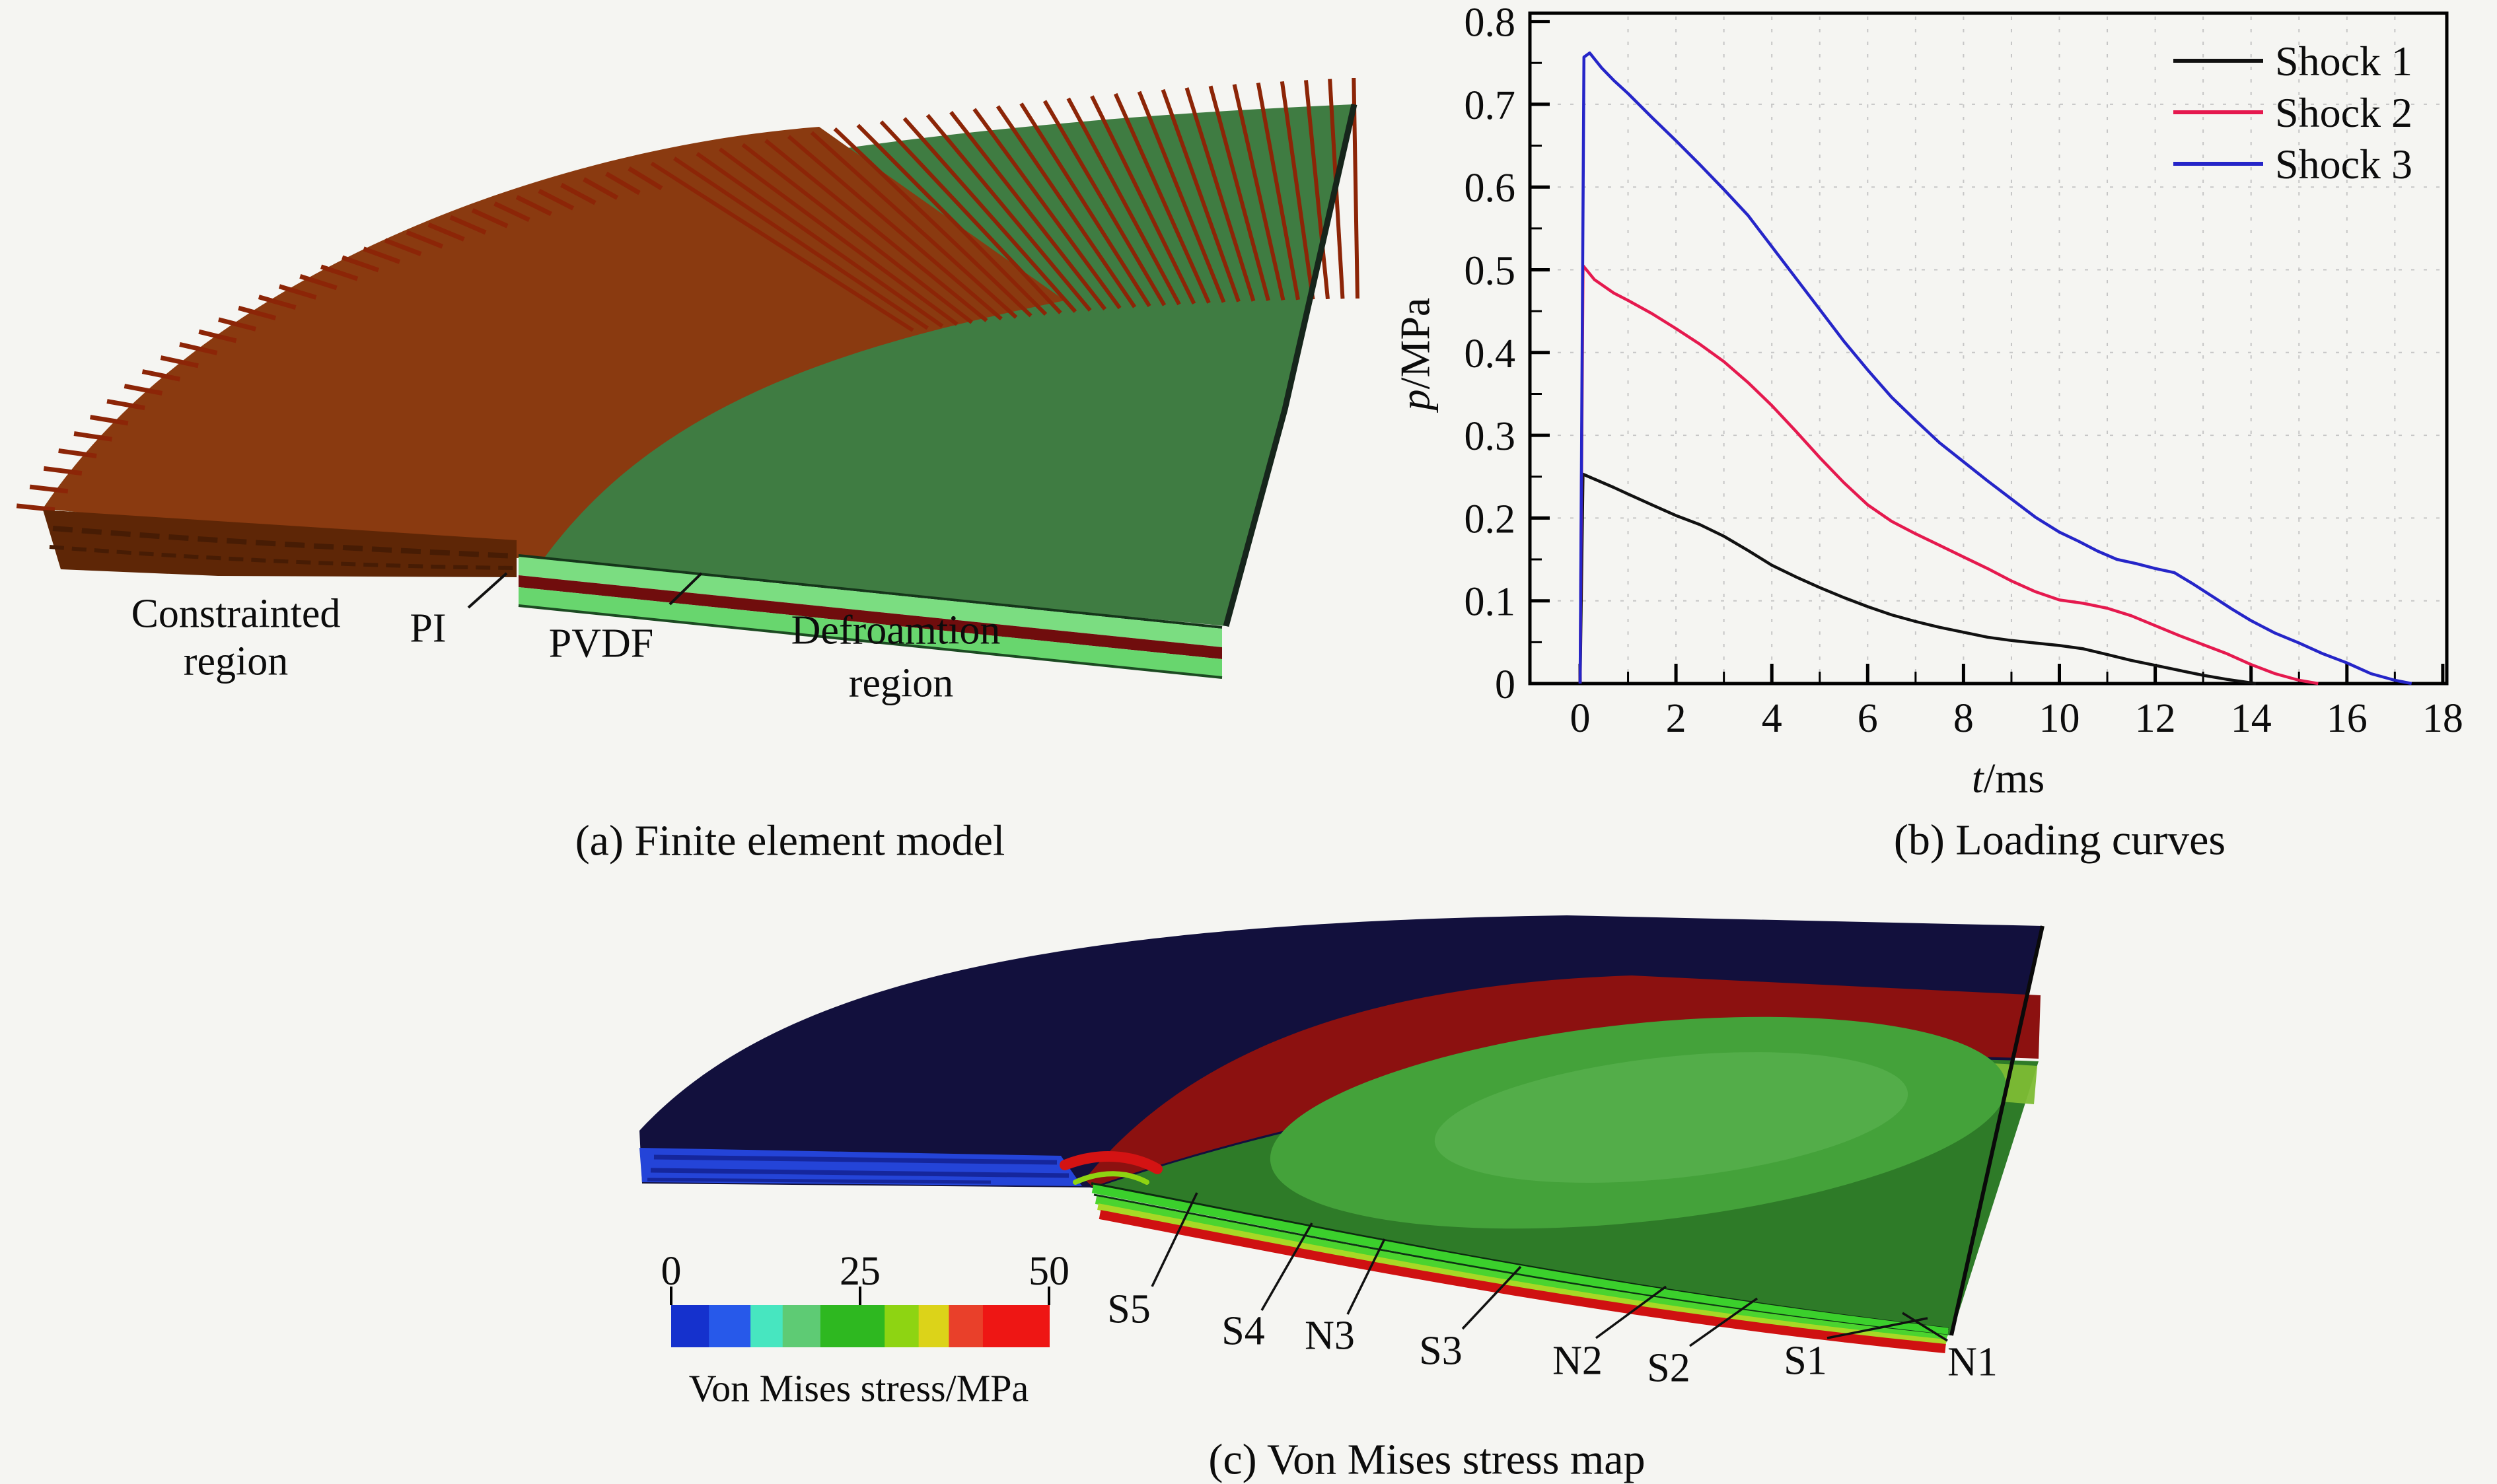 This screenshot has height=1484, width=2497. Describe the element at coordinates (2252, 718) in the screenshot. I see `x-tick-label: 14` at that location.